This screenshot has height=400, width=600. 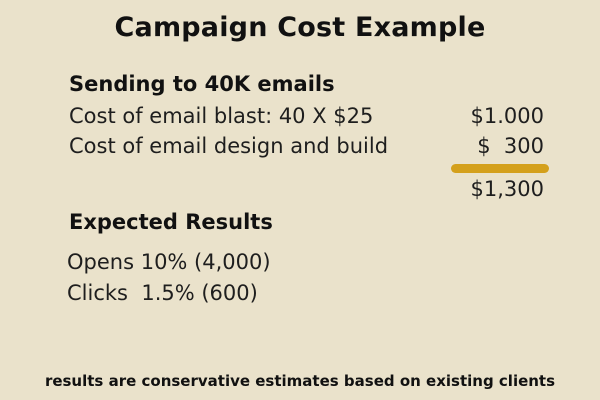 I want to click on email-design-cost-amount: $ 300, so click(x=510, y=146).